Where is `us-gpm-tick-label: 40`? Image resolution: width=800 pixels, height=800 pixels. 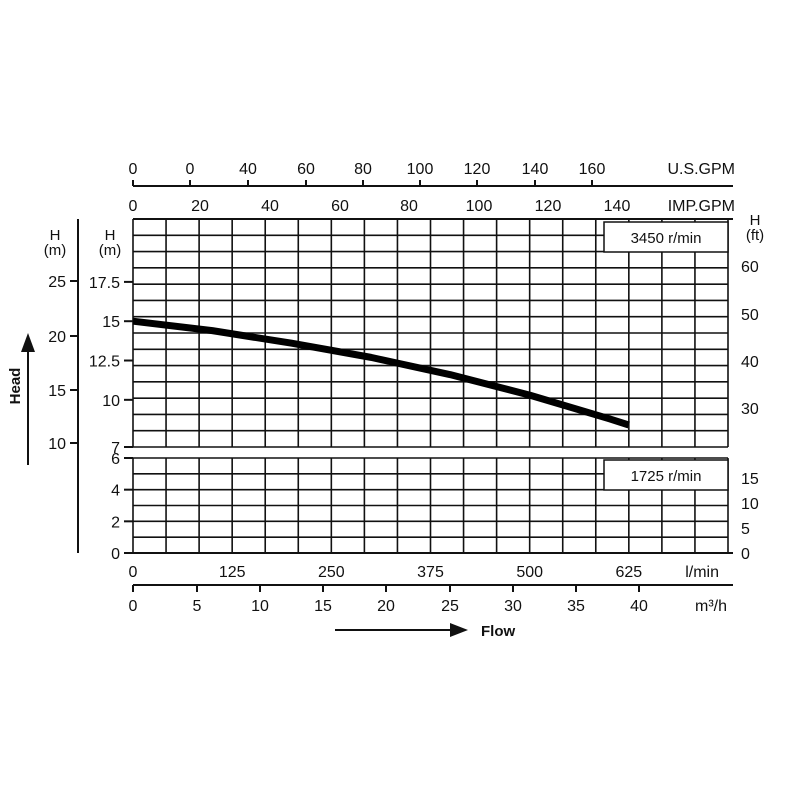 us-gpm-tick-label: 40 is located at coordinates (248, 169).